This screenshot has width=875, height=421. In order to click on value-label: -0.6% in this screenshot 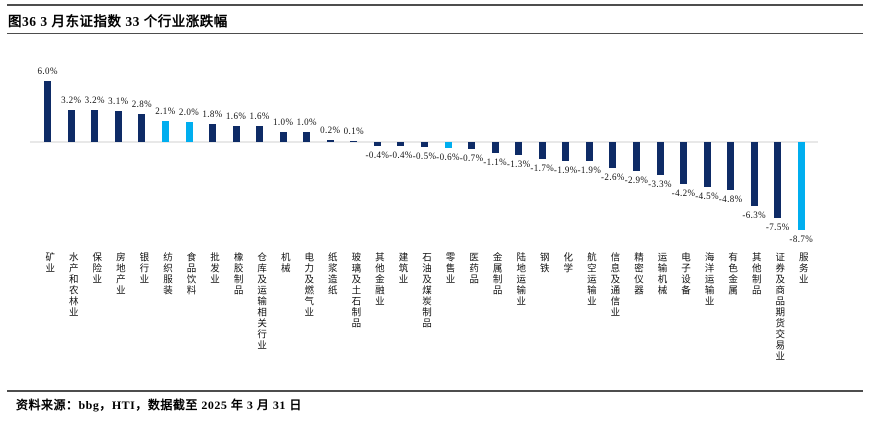, I will do `click(448, 157)`.